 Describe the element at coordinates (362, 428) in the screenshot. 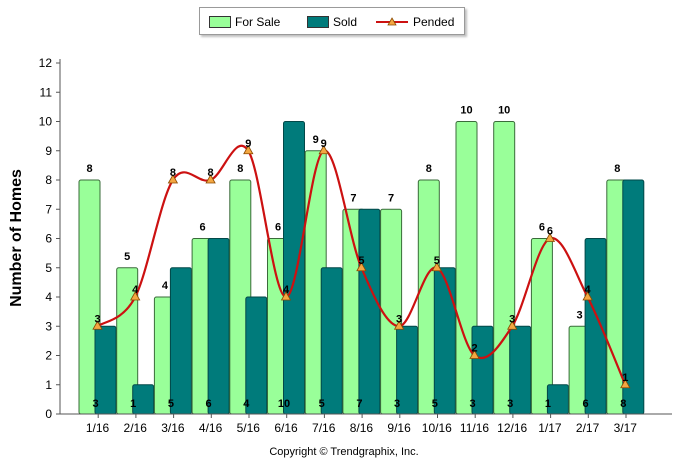

I see `x-tick-label: 8/16` at that location.